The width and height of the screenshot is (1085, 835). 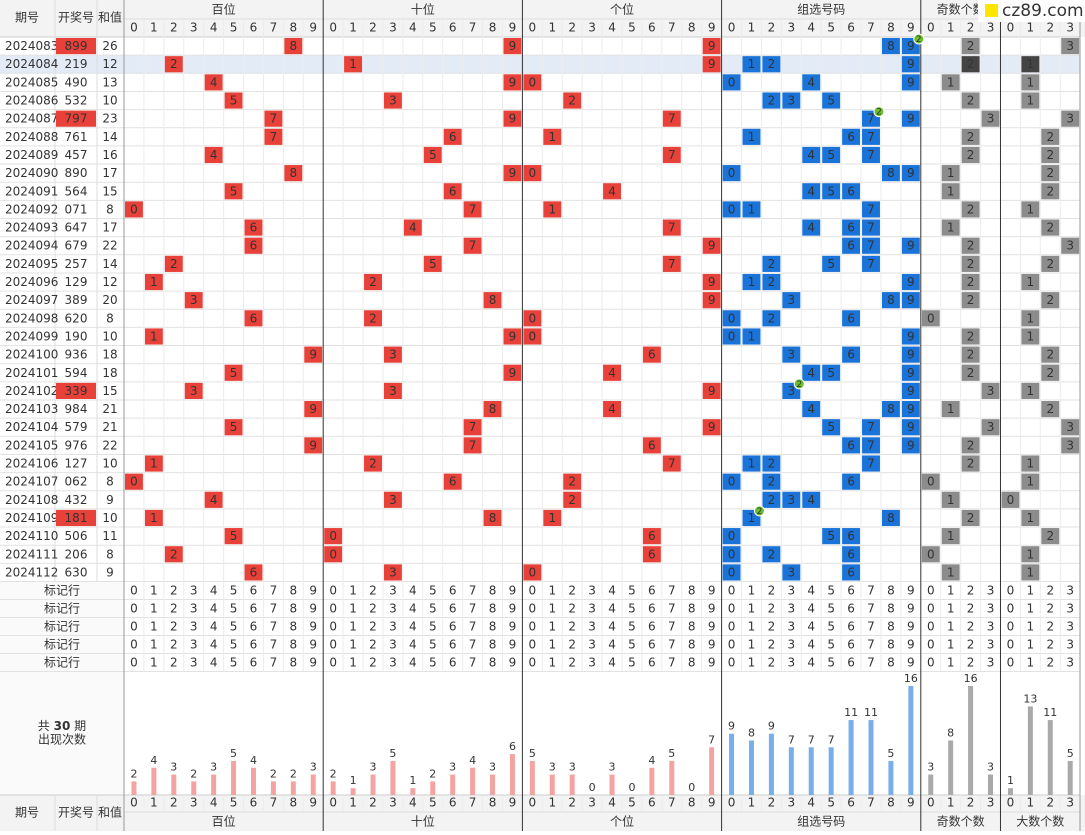 I want to click on issue: 2024091, so click(x=31, y=191).